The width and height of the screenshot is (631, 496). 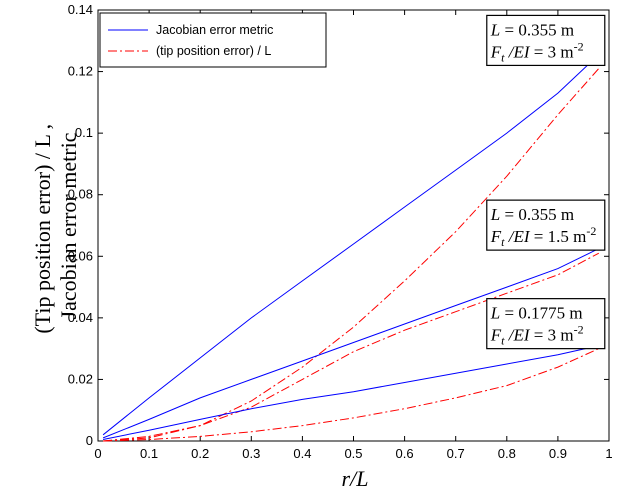 I want to click on annotation-case-a: L = 0.355 mFt /EI = 3 m-2, so click(x=546, y=40).